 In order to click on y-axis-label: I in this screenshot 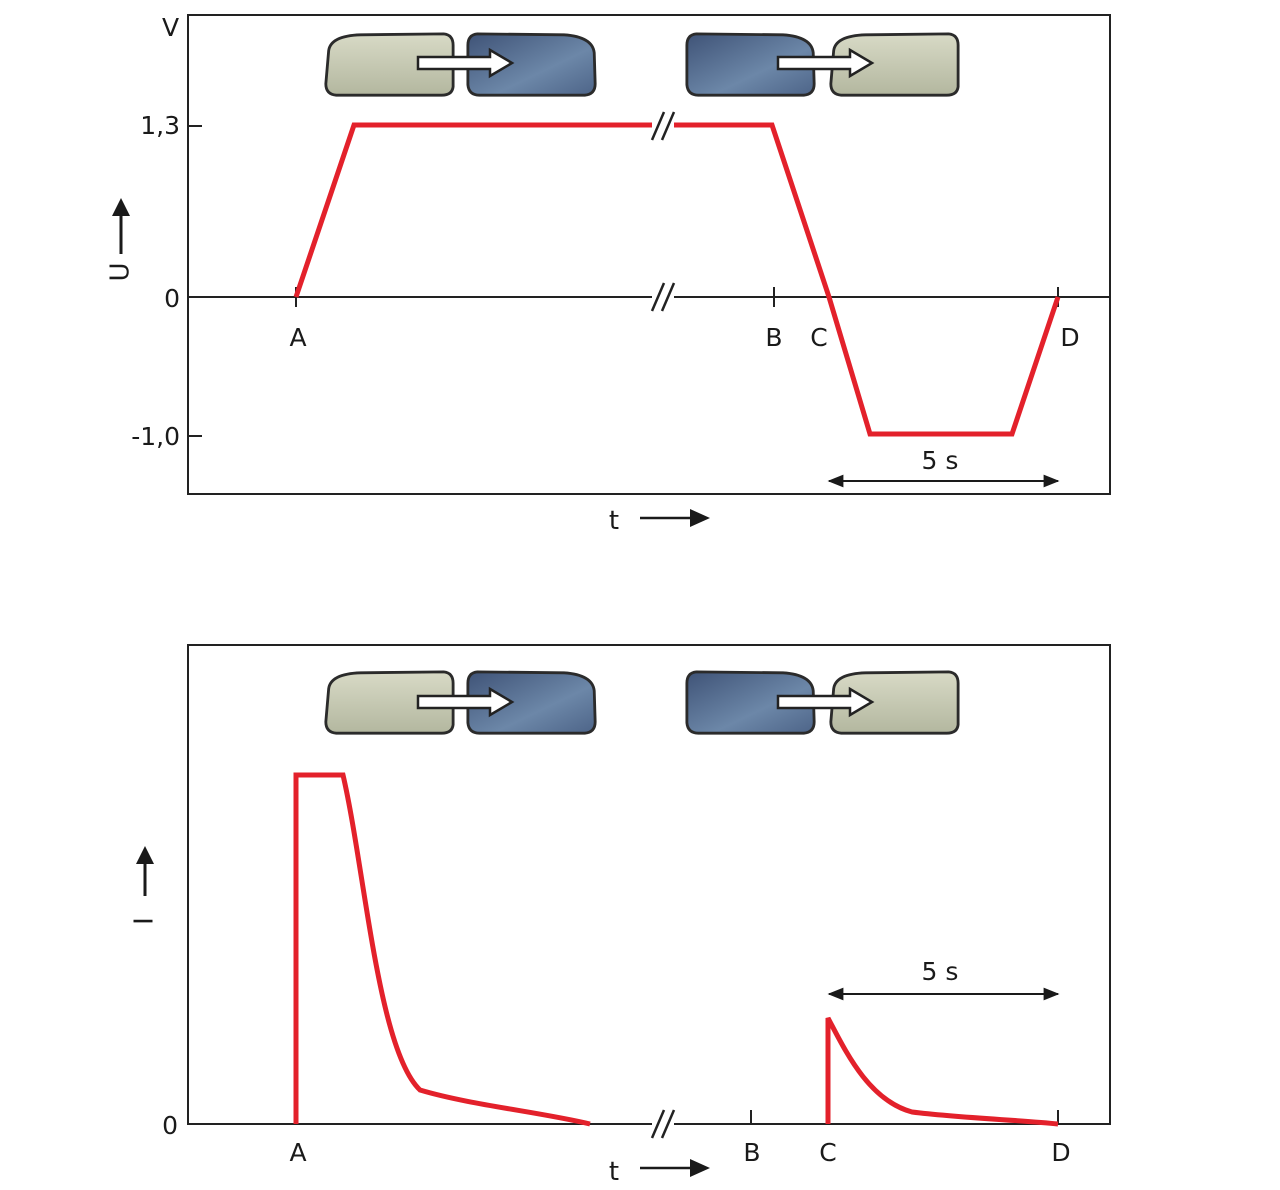, I will do `click(145, 921)`.